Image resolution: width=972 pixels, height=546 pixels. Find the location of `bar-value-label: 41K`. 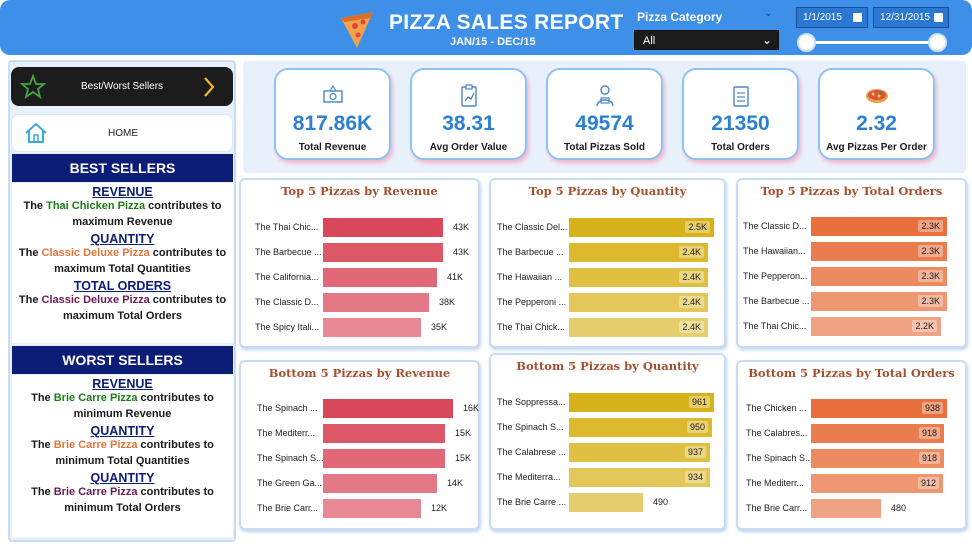

bar-value-label: 41K is located at coordinates (455, 277).